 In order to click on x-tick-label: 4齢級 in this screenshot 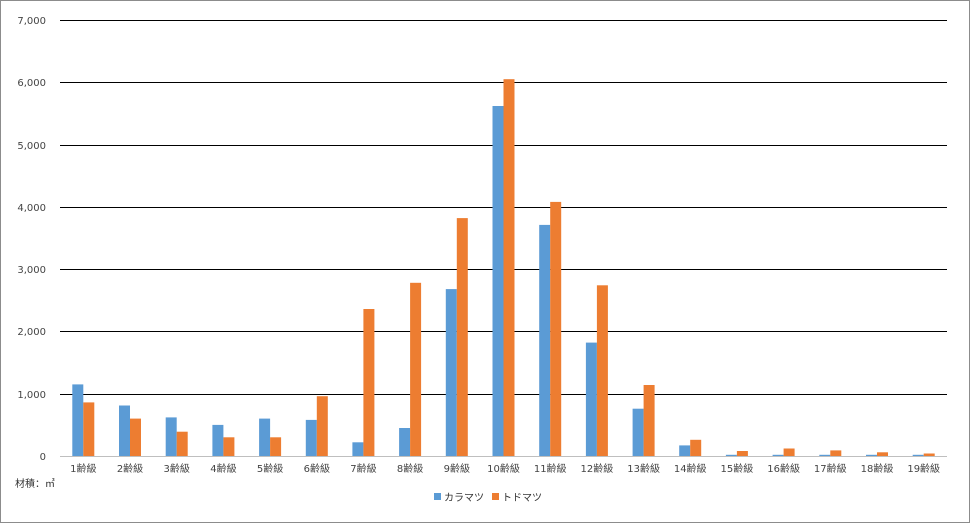, I will do `click(223, 468)`.